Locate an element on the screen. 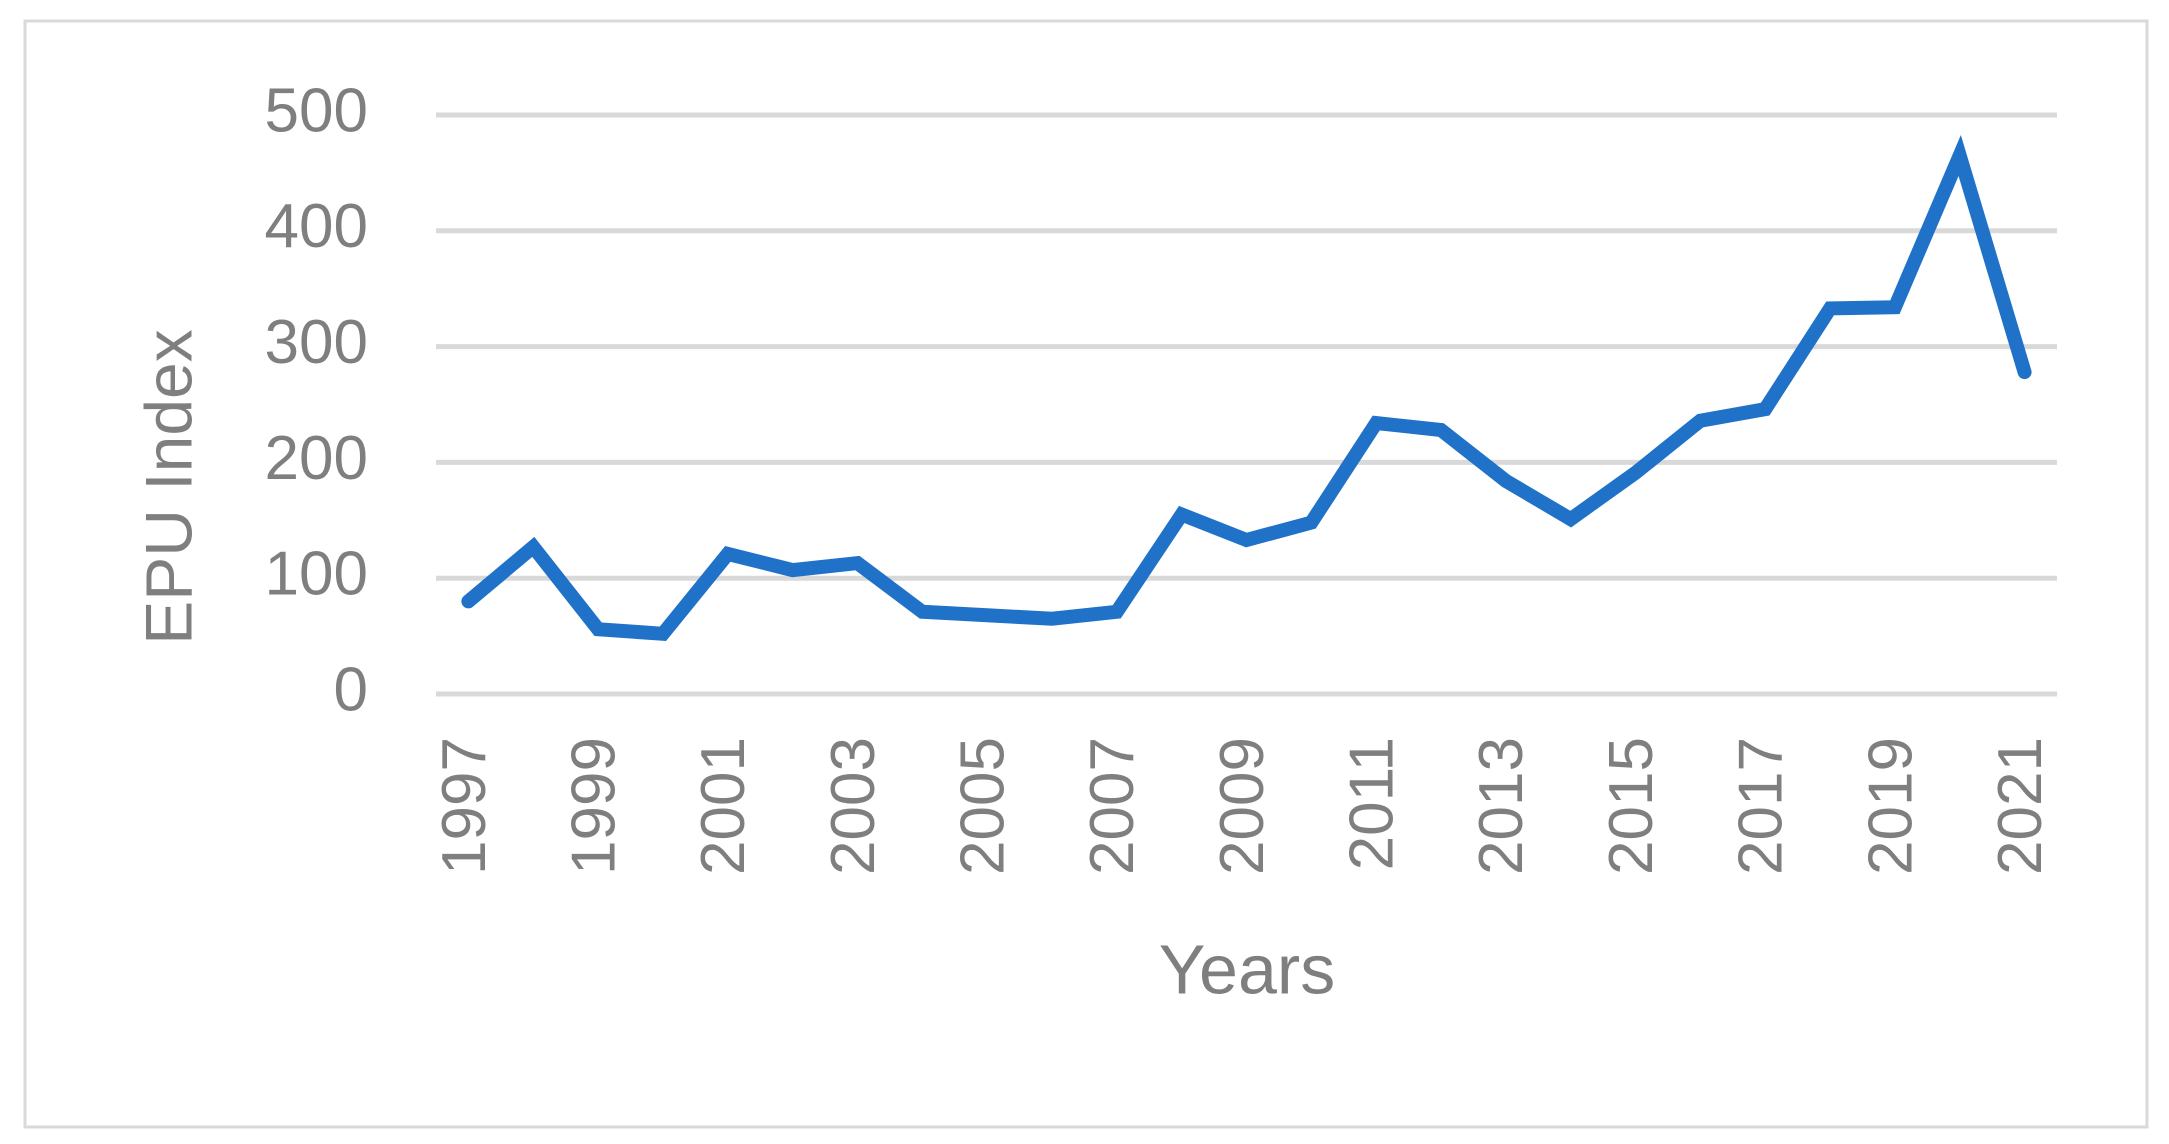  y-tick-label: 500 is located at coordinates (316, 110).